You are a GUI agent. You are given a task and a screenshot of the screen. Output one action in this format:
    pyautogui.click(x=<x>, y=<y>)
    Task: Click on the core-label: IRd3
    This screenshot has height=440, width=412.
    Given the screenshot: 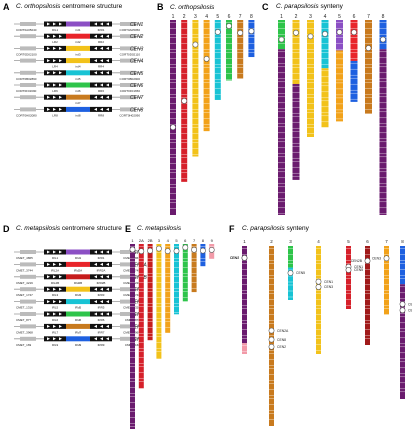 What is the action you would take?
    pyautogui.click(x=78, y=295)
    